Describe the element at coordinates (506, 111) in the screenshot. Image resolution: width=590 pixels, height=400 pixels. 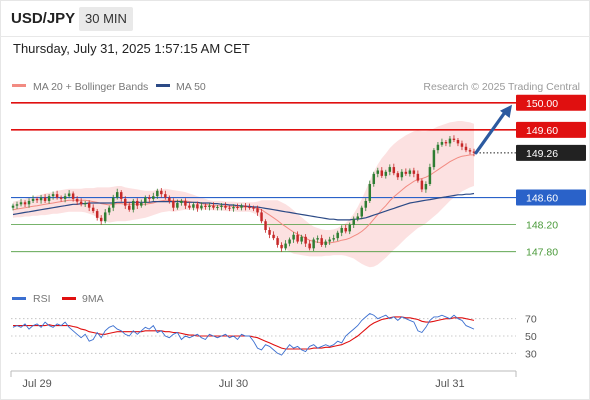
I see `forecast-arrow-head` at that location.